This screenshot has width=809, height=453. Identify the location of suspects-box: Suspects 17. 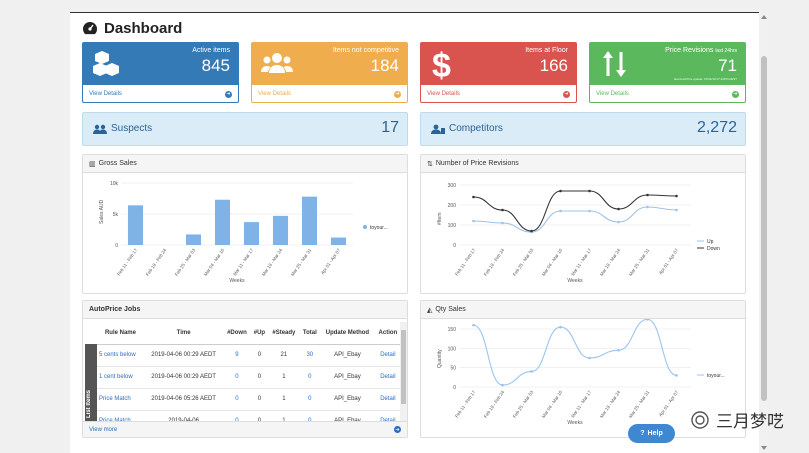
(245, 129).